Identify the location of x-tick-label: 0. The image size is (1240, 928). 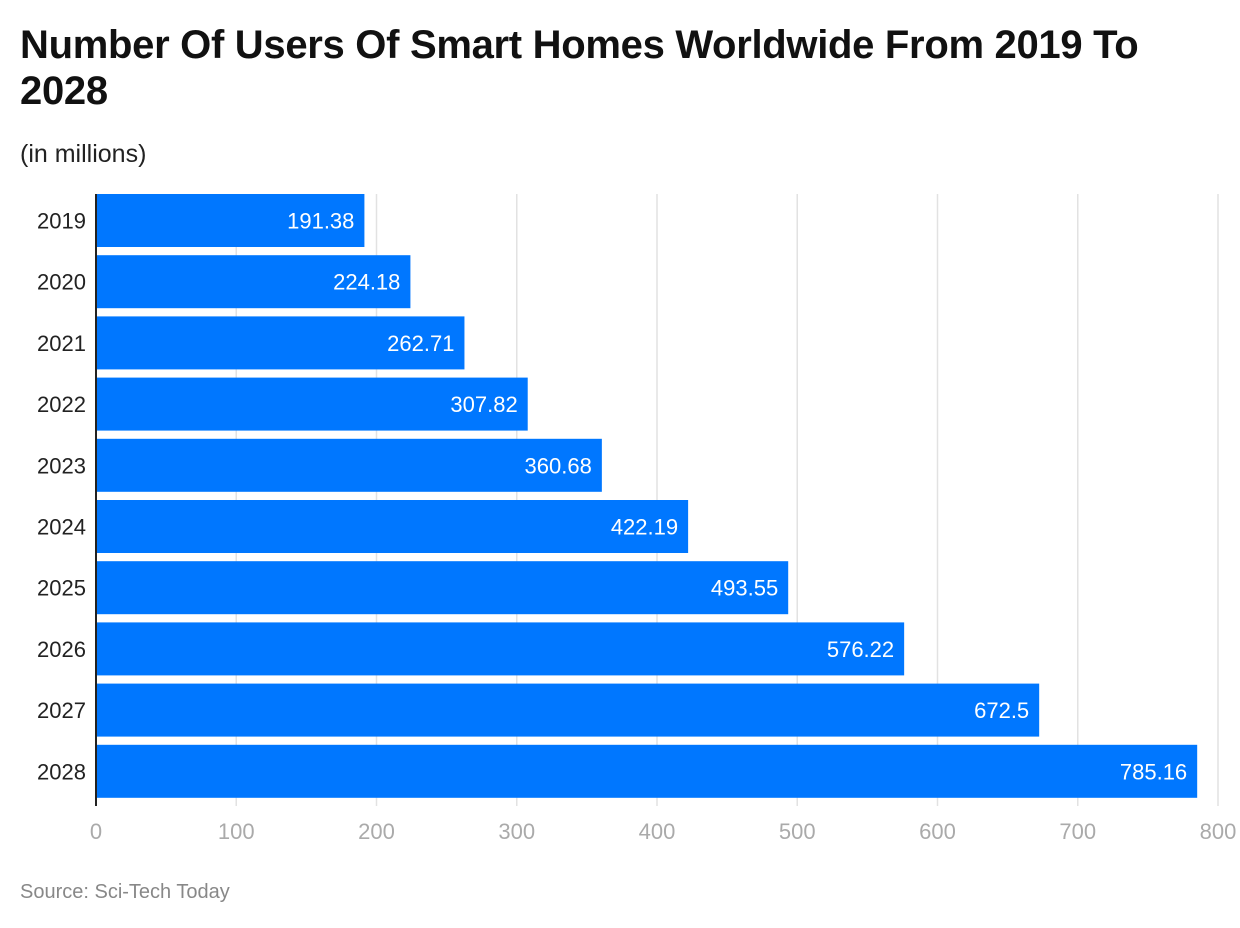
(96, 831).